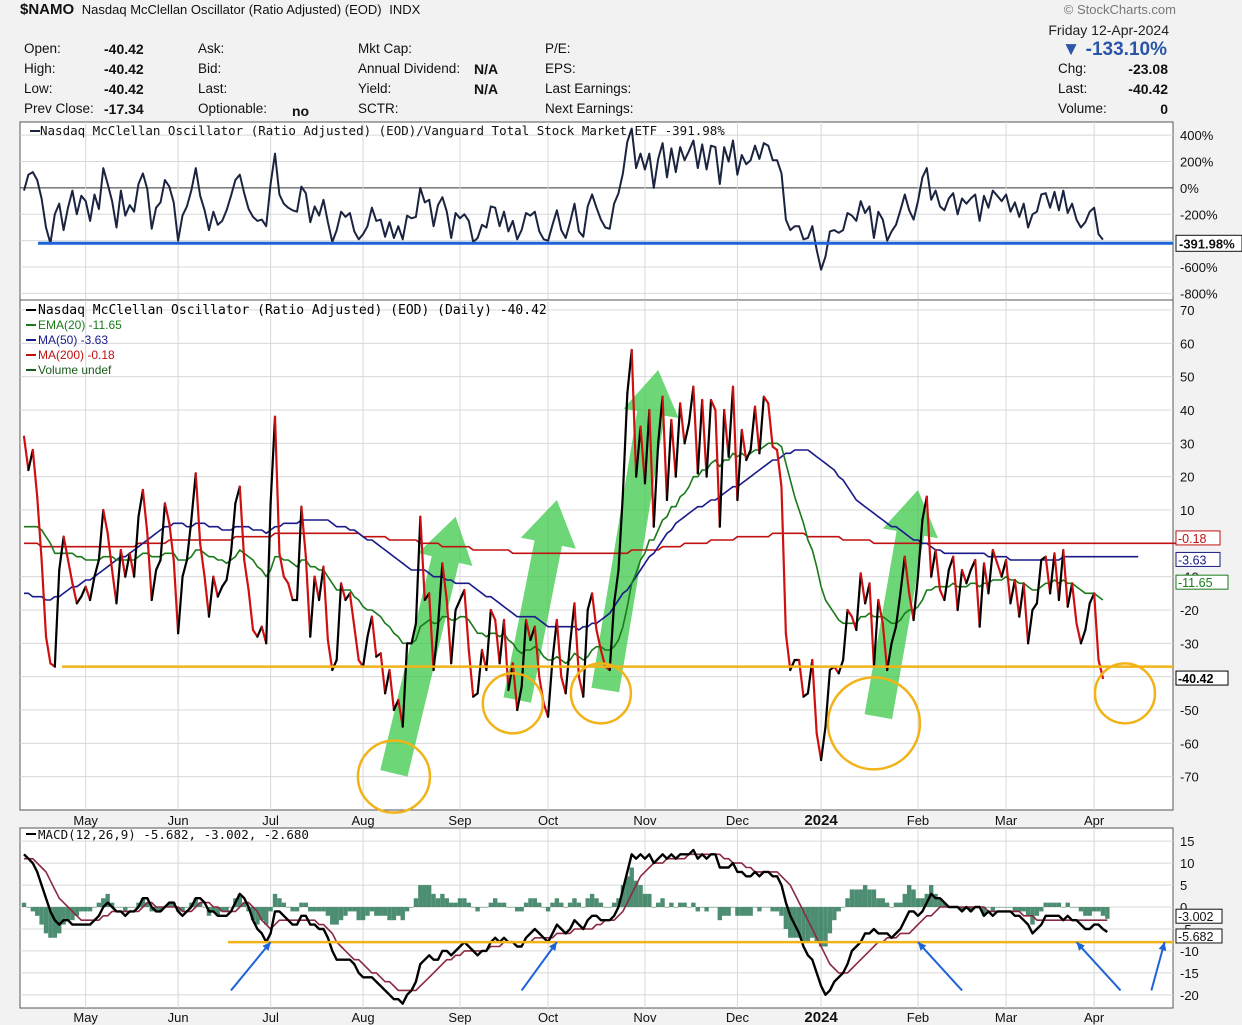 Image resolution: width=1242 pixels, height=1025 pixels. I want to click on y-tick-label: 15, so click(1187, 841).